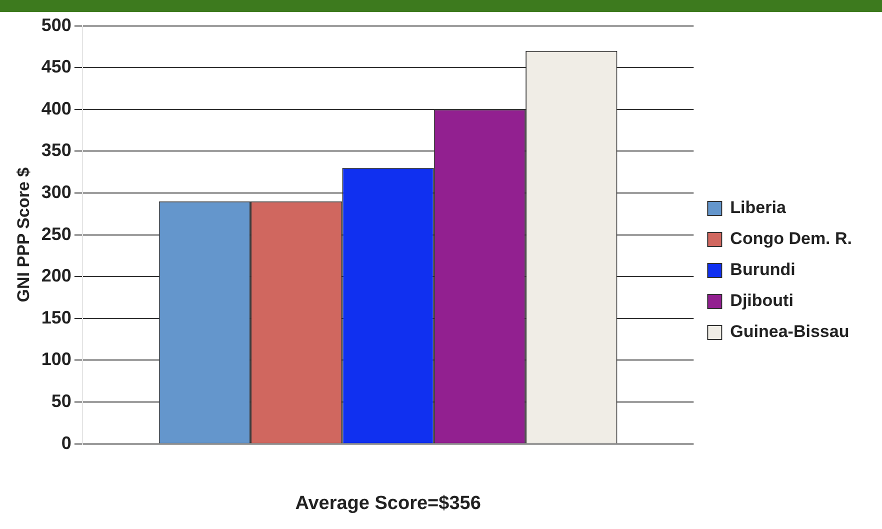 The width and height of the screenshot is (882, 529). Describe the element at coordinates (56, 317) in the screenshot. I see `y-tick-label: 150` at that location.